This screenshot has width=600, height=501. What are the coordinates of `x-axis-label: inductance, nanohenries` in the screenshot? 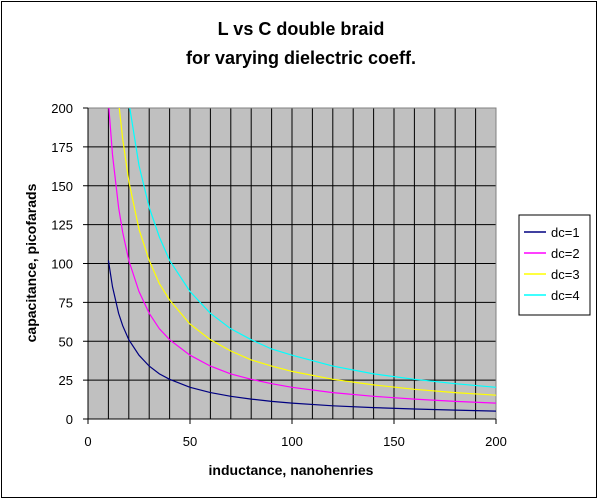 It's located at (291, 470).